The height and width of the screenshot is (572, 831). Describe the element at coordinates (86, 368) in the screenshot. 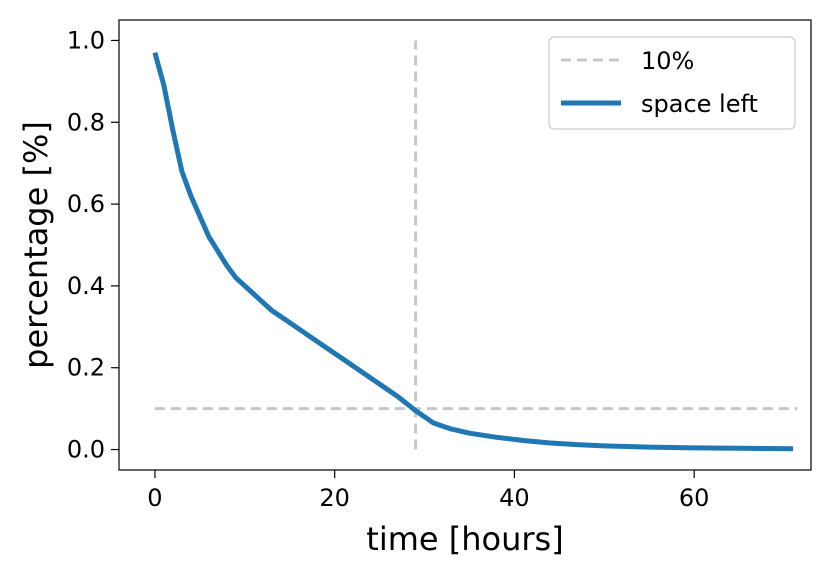

I see `y-tick-label: 0.2` at that location.